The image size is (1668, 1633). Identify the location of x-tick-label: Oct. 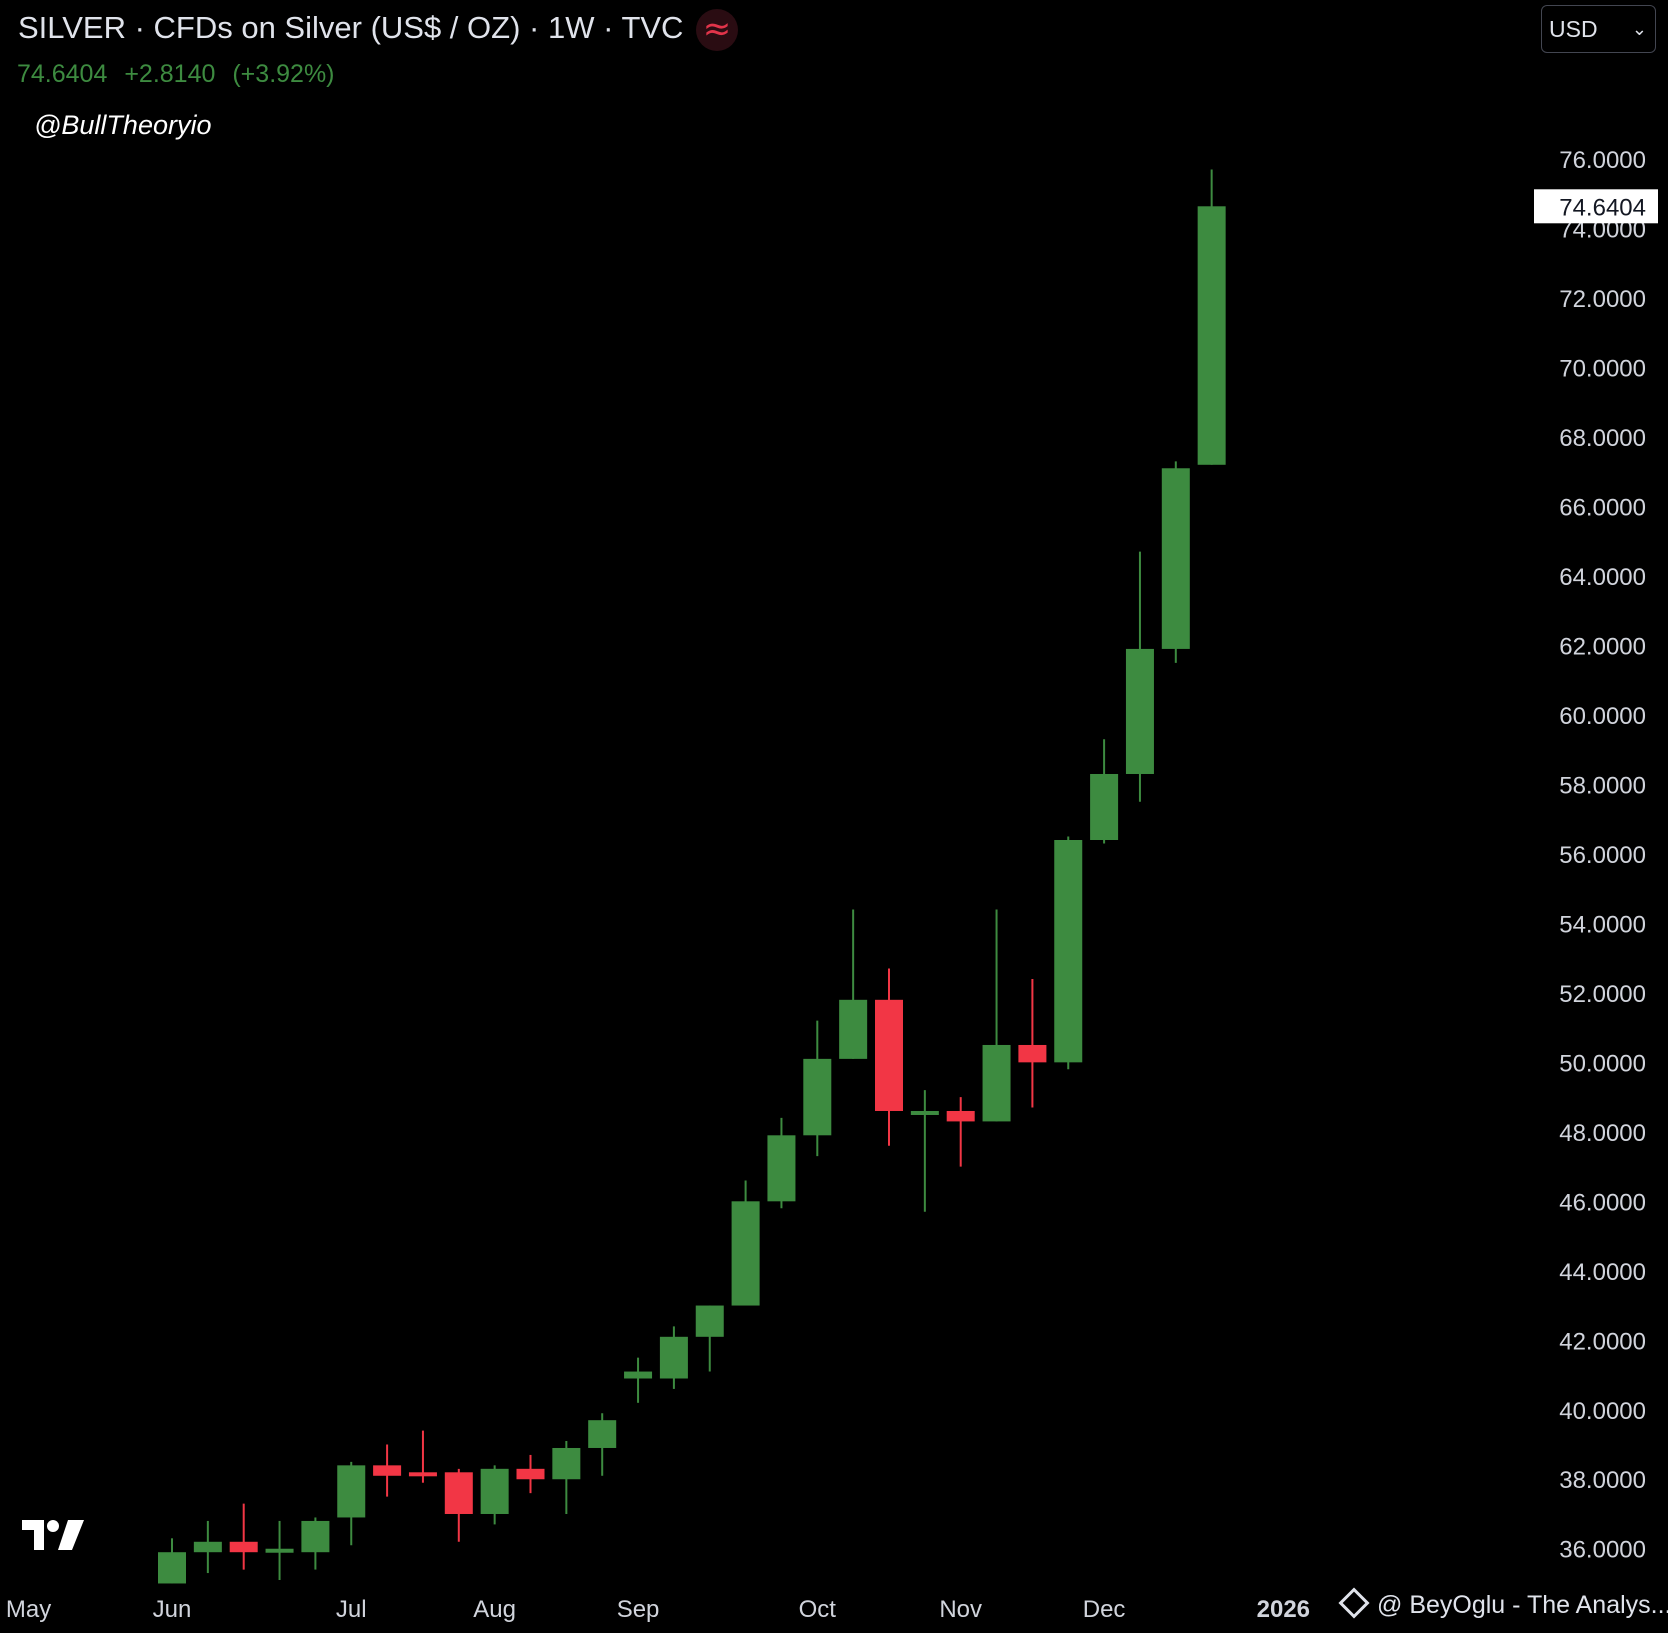
(818, 1609).